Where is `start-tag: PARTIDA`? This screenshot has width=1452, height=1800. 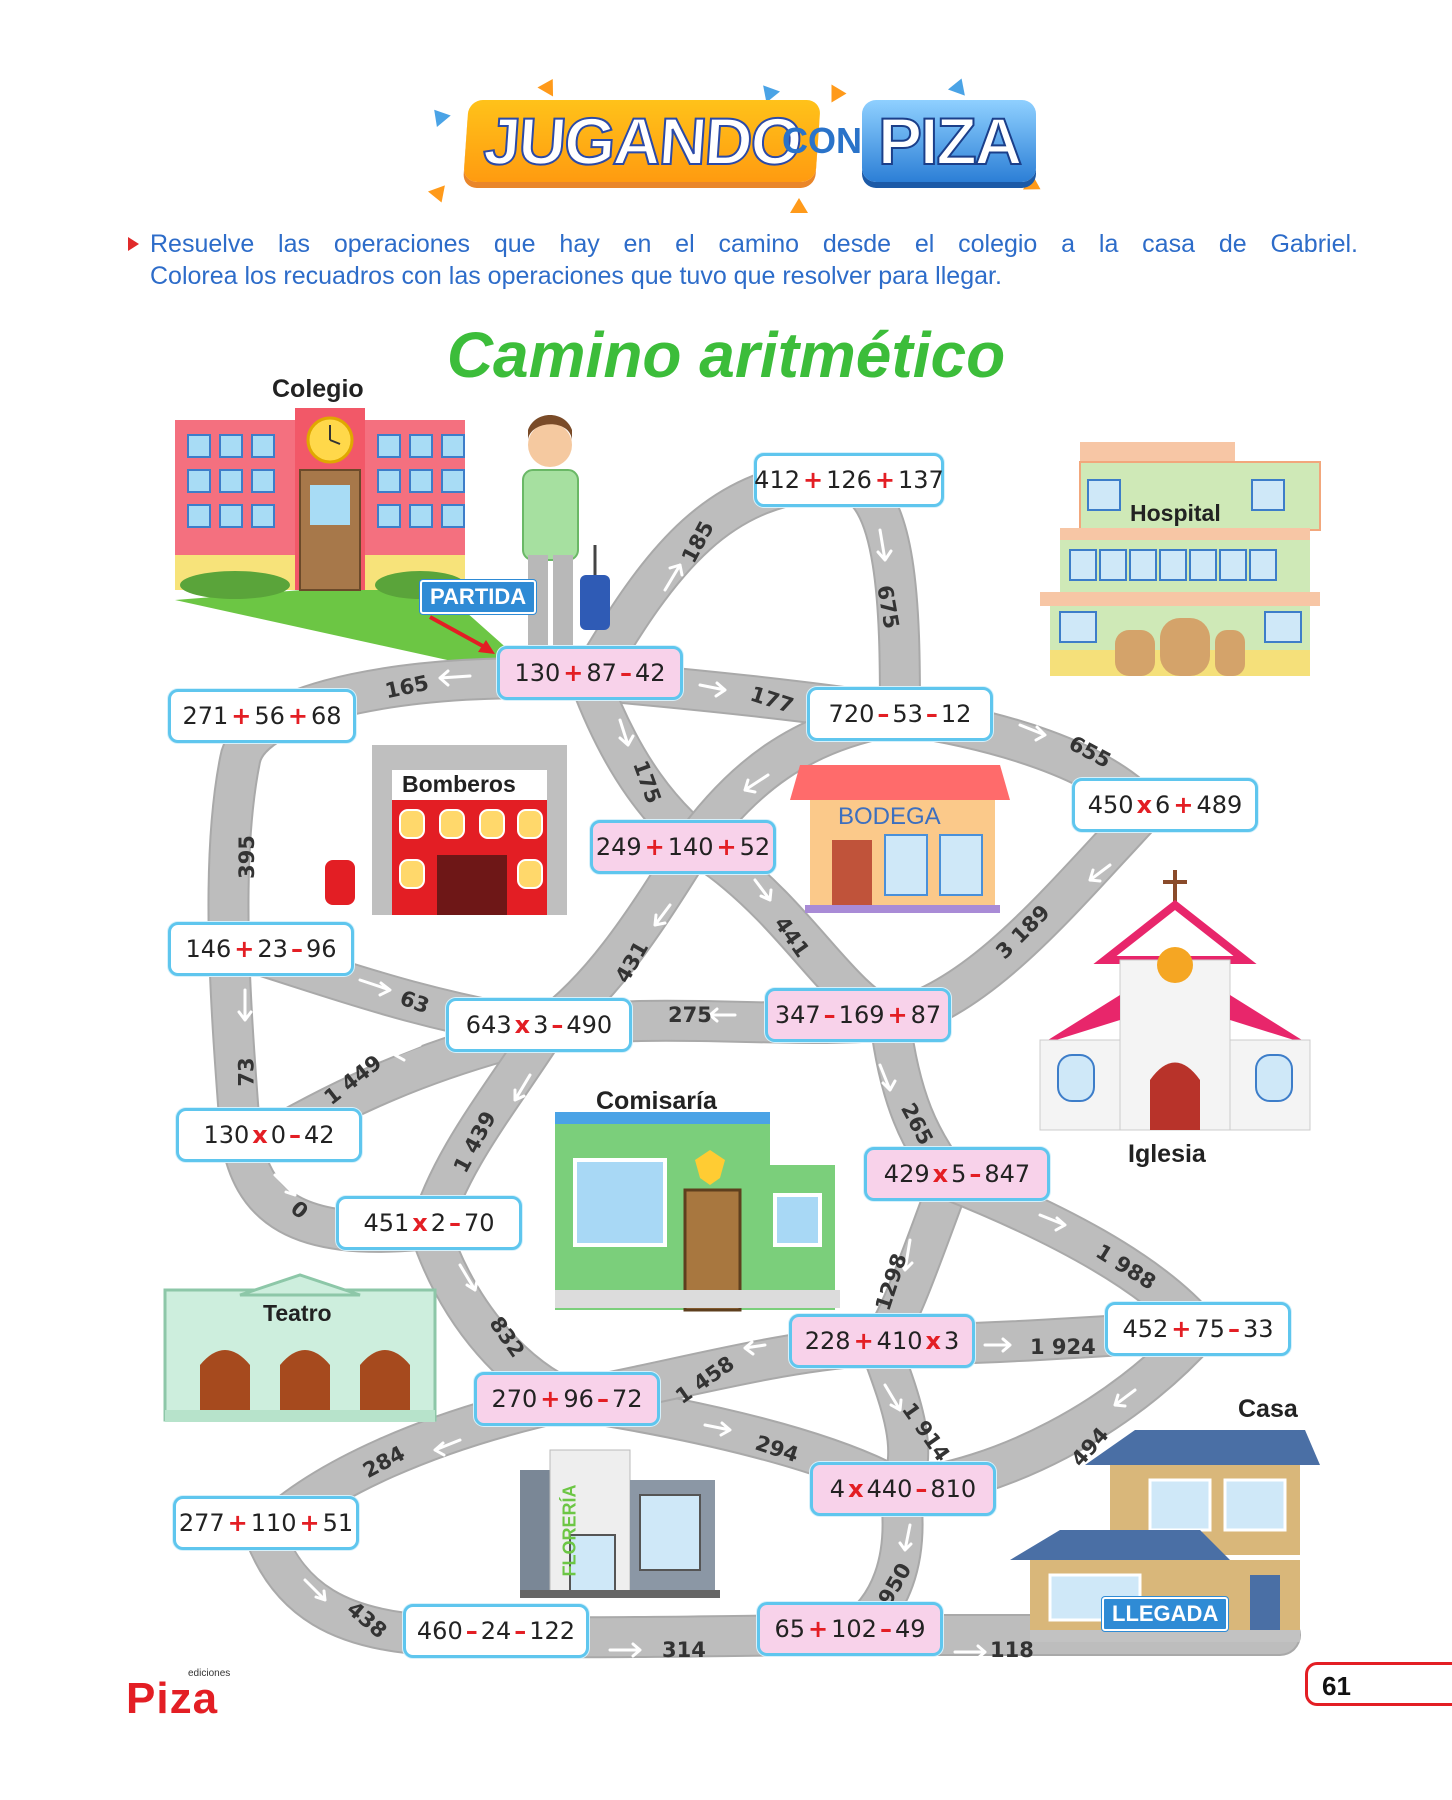 start-tag: PARTIDA is located at coordinates (478, 597).